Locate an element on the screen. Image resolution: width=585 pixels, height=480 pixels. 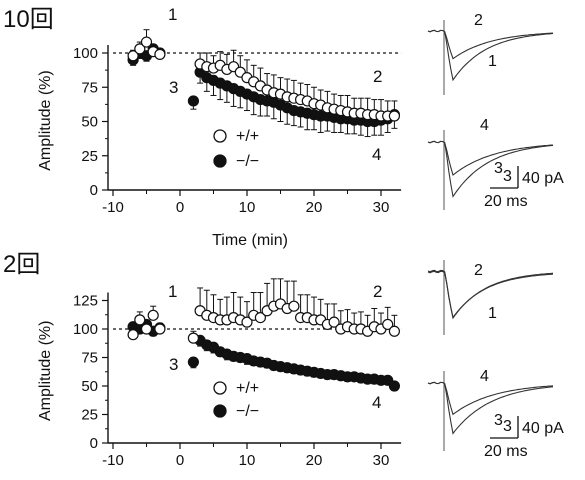
series-knockout is located at coordinates (263, 90).